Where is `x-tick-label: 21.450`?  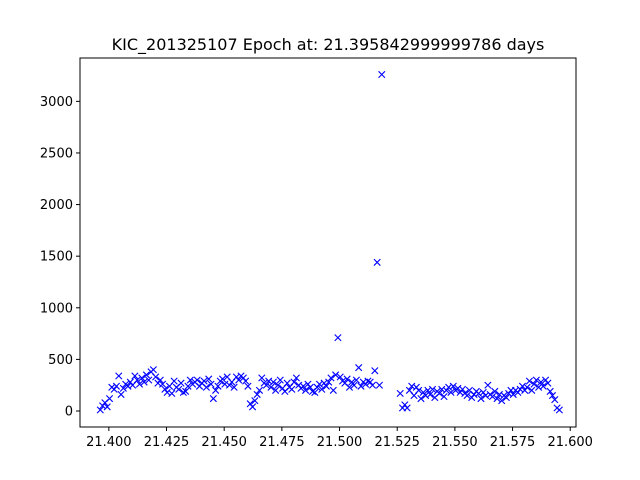
x-tick-label: 21.450 is located at coordinates (224, 442).